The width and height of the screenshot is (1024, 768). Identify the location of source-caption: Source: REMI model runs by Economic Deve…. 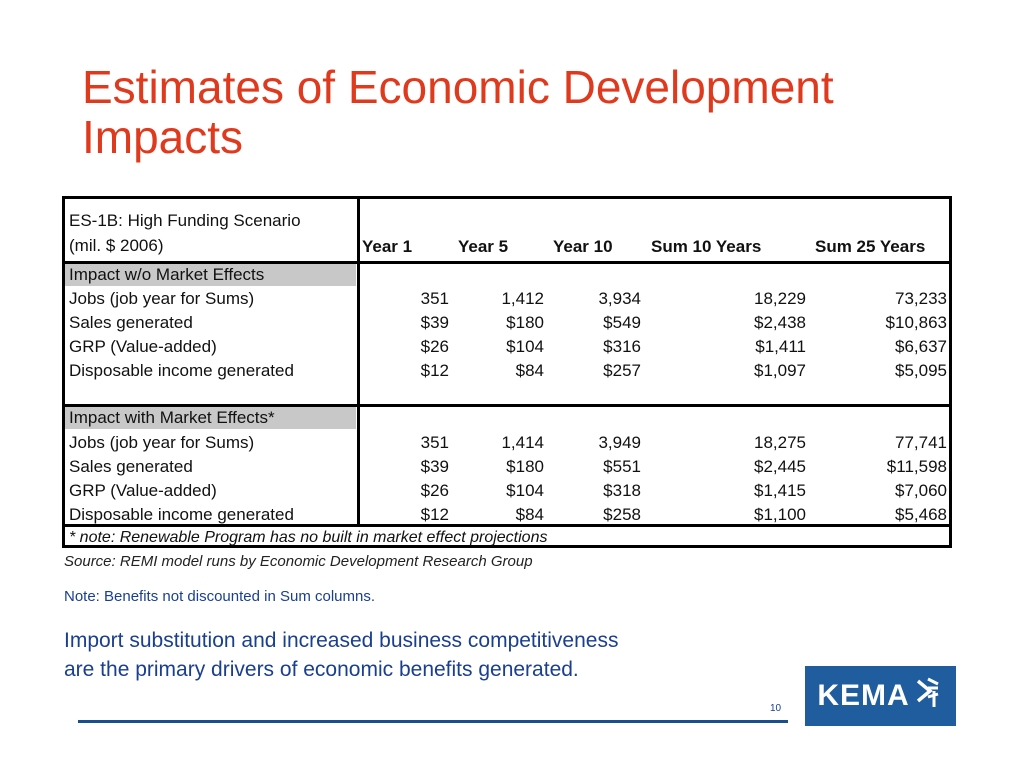
(298, 561).